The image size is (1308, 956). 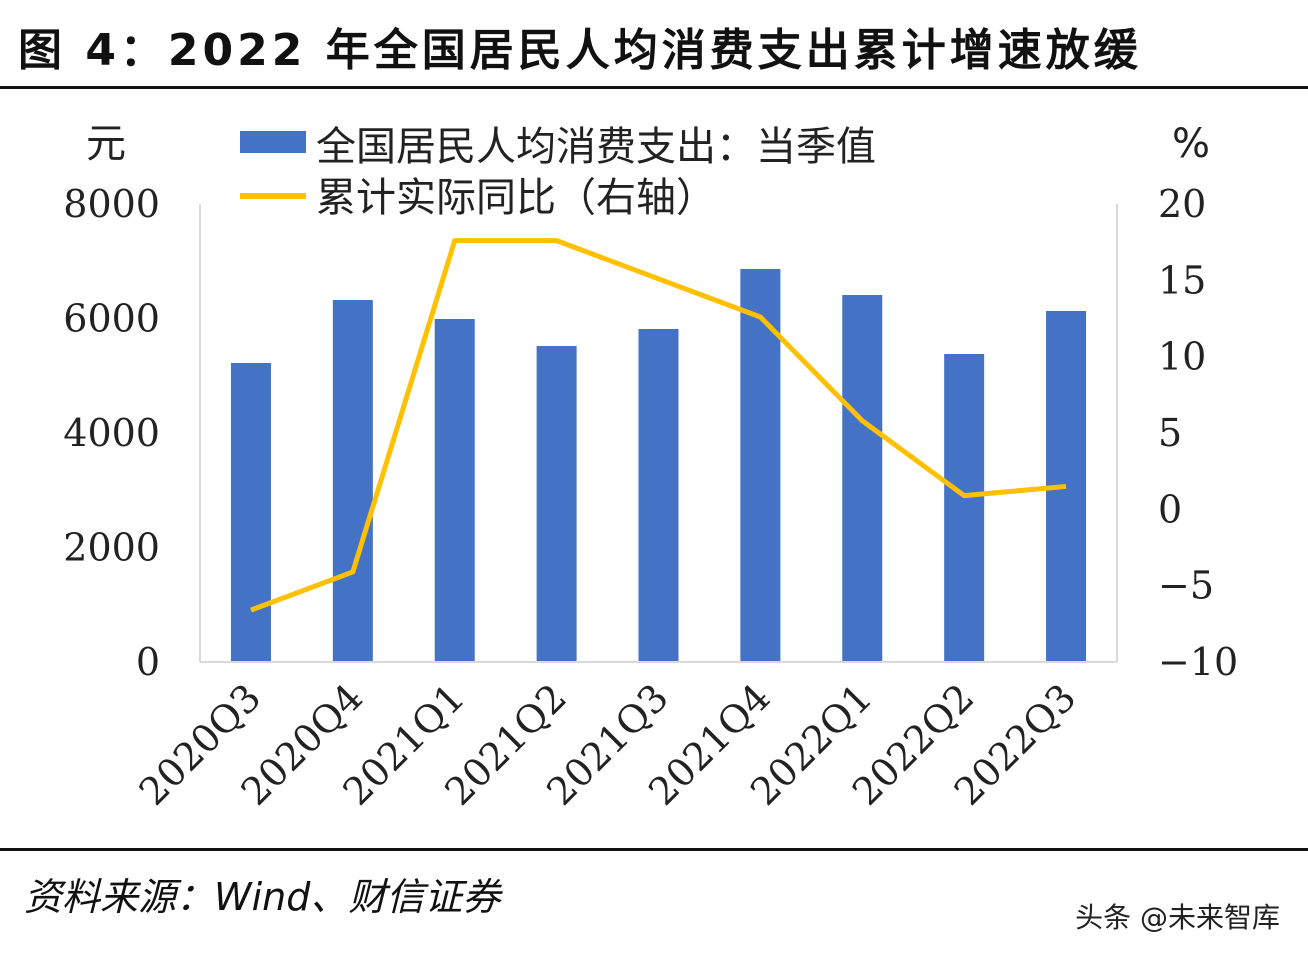 What do you see at coordinates (1170, 433) in the screenshot?
I see `right-tick-label: 5` at bounding box center [1170, 433].